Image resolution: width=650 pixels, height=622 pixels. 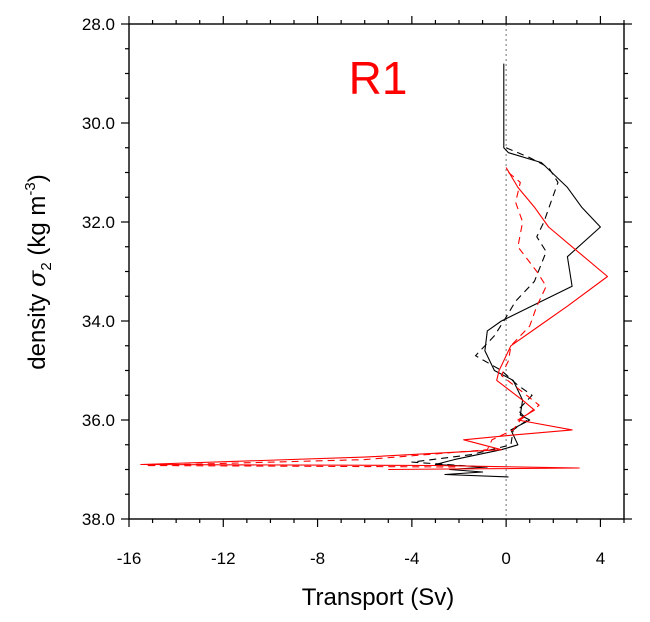 What do you see at coordinates (129, 558) in the screenshot?
I see `x-tick-label: -16` at bounding box center [129, 558].